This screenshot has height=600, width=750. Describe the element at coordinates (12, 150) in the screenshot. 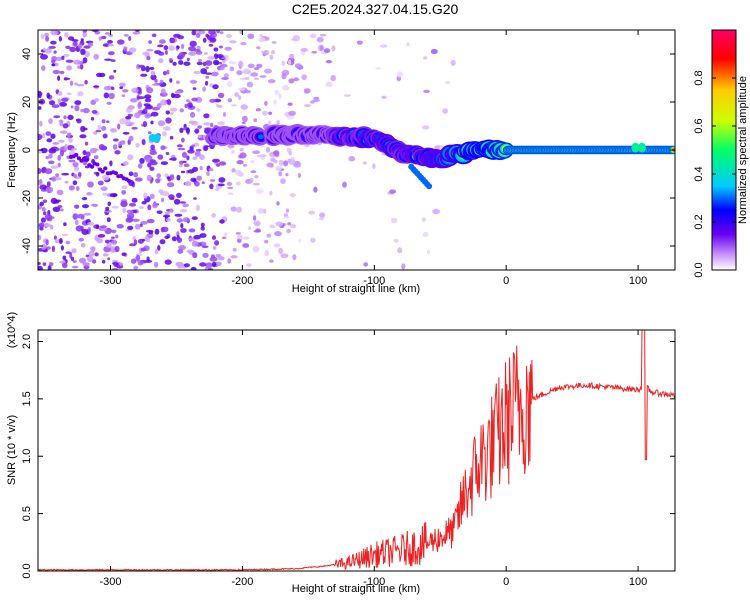

I see `spectrogram-y-label: Frequency (Hz)` at that location.